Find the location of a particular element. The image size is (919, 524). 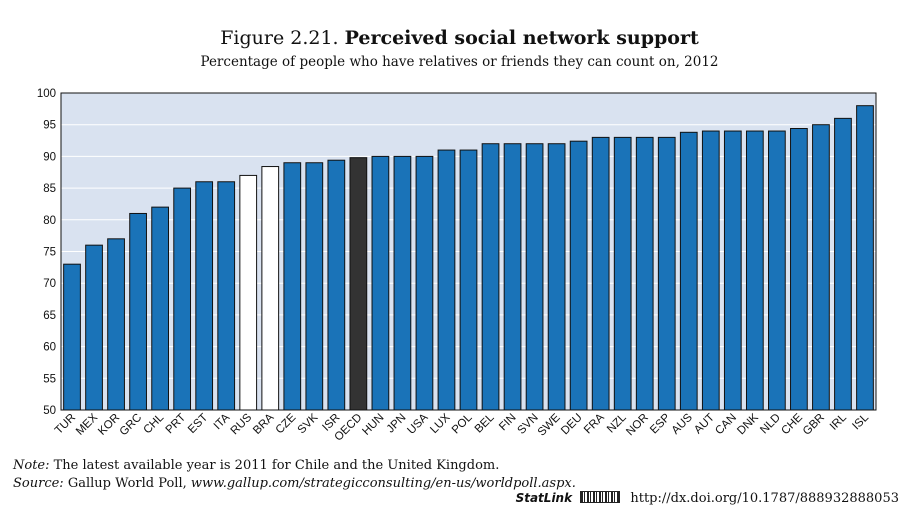

y-axis-ticks: 50 55 60 65 70 75 80 85 90 95 100 is located at coordinates (46, 252).